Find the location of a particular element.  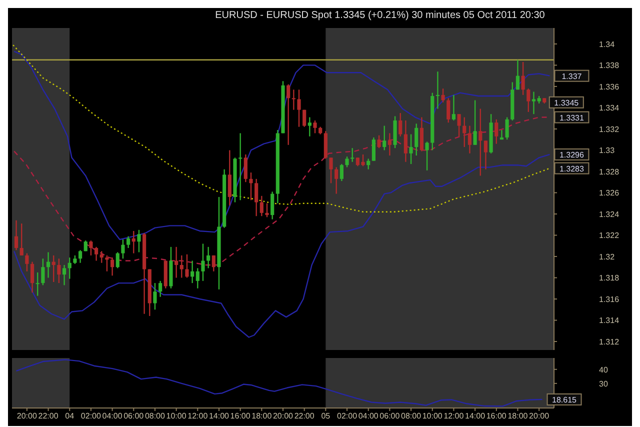

y-tick-label: 1.32 is located at coordinates (607, 257).